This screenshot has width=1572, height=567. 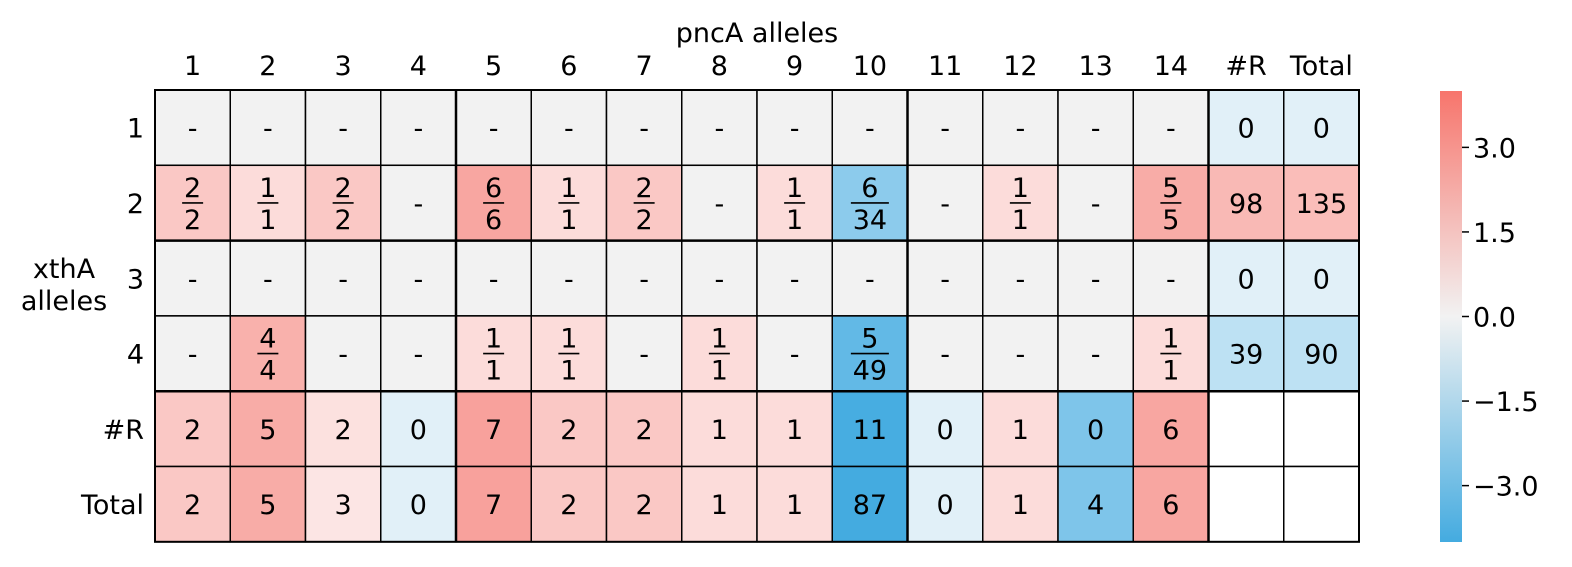 What do you see at coordinates (494, 204) in the screenshot?
I see `fraction-value: 66` at bounding box center [494, 204].